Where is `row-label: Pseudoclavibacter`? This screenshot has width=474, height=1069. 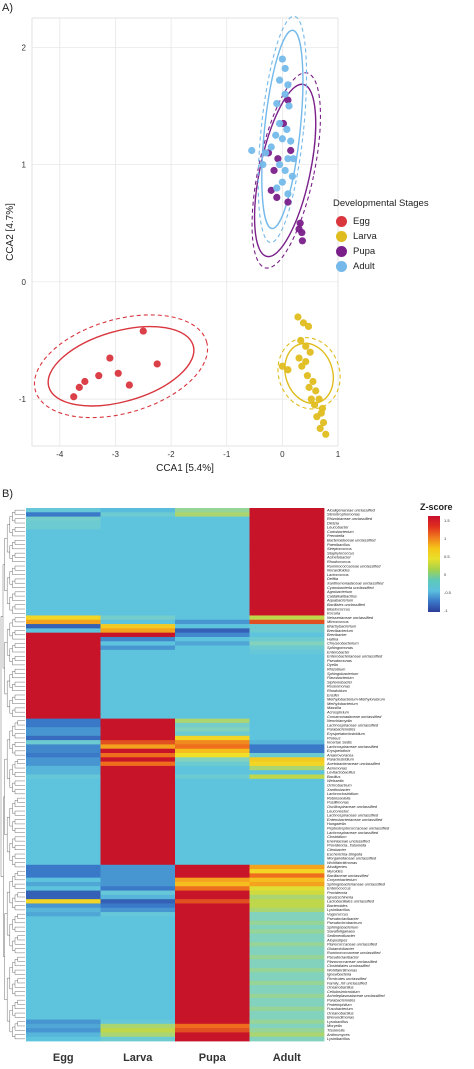
row-label: Pseudoclavibacter is located at coordinates (343, 956).